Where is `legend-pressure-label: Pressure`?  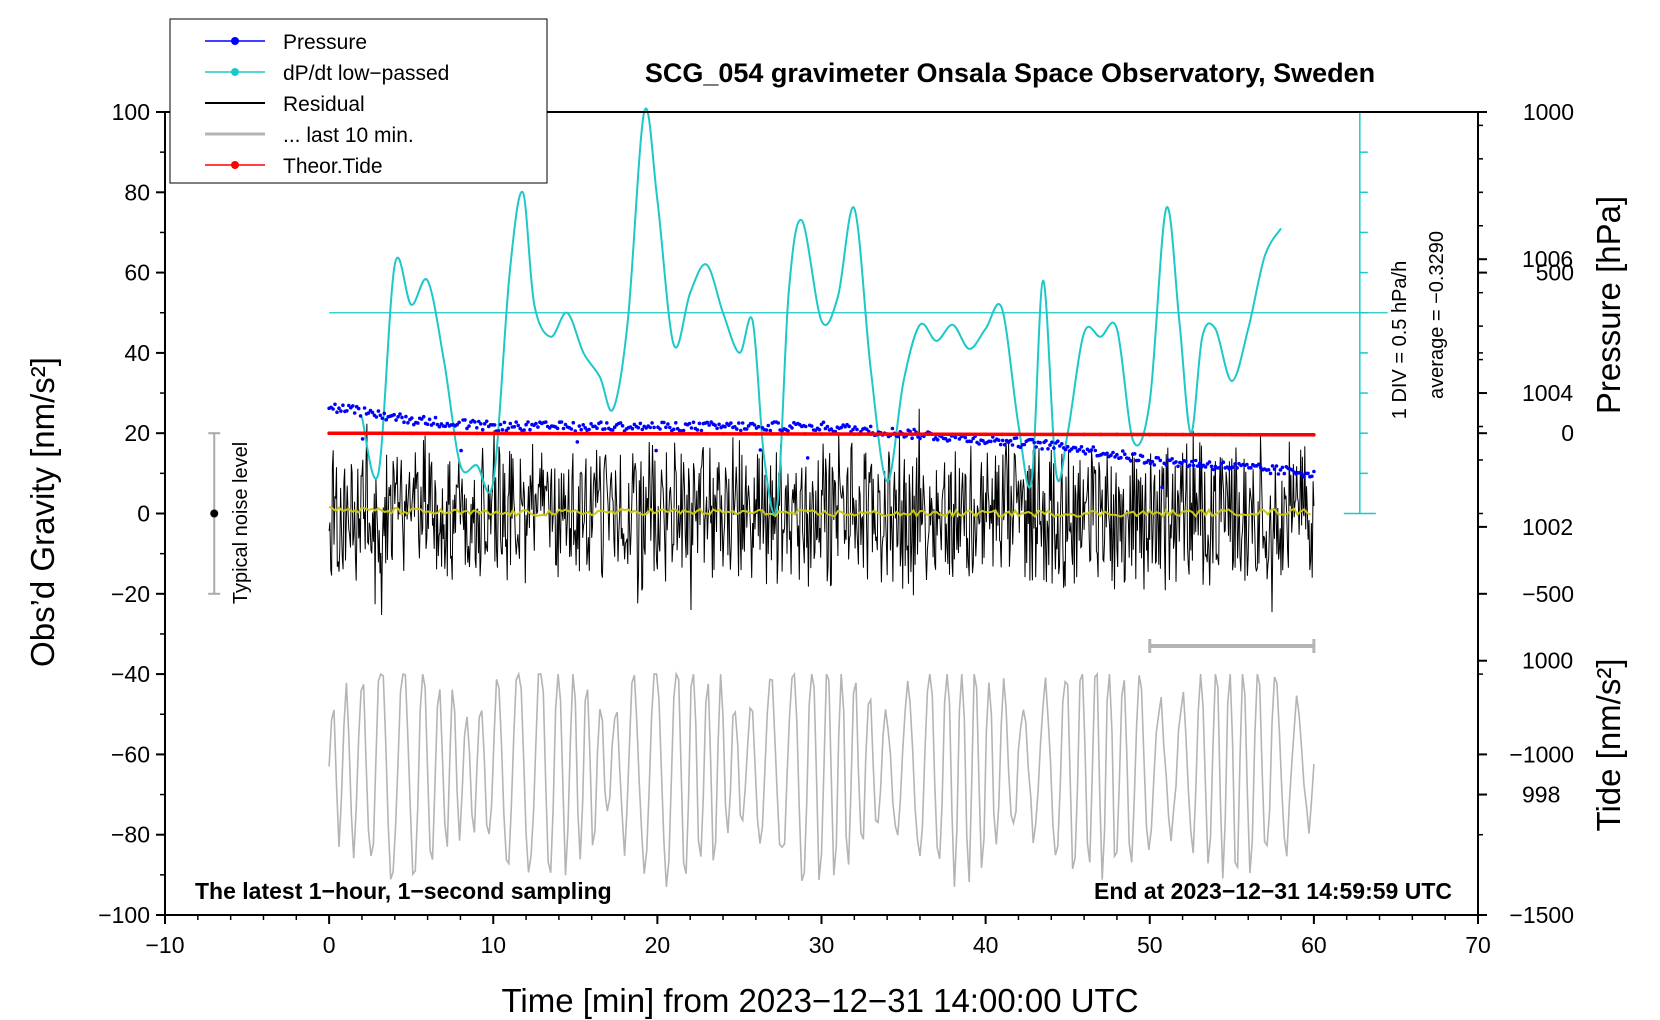
legend-pressure-label: Pressure is located at coordinates (325, 42).